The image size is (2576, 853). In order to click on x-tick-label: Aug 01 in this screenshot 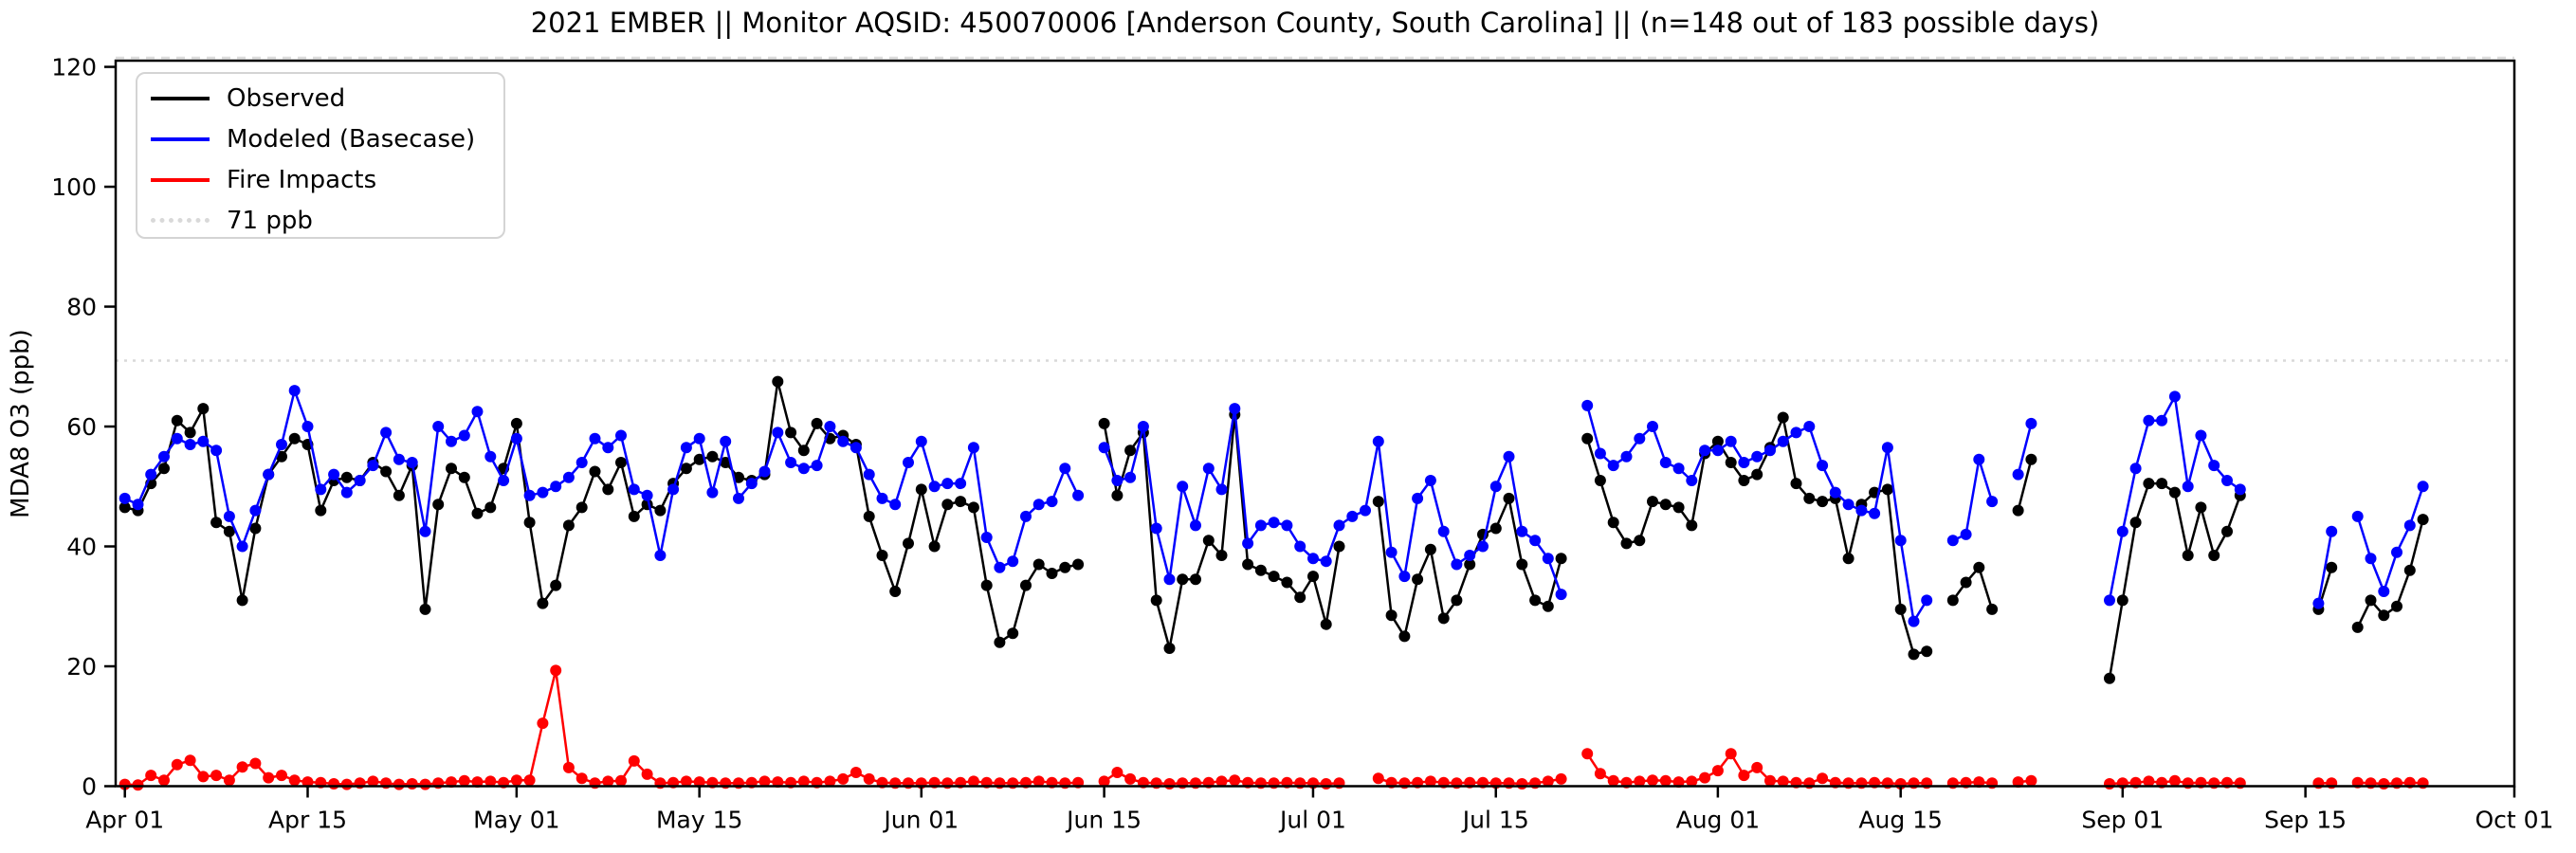, I will do `click(1718, 820)`.